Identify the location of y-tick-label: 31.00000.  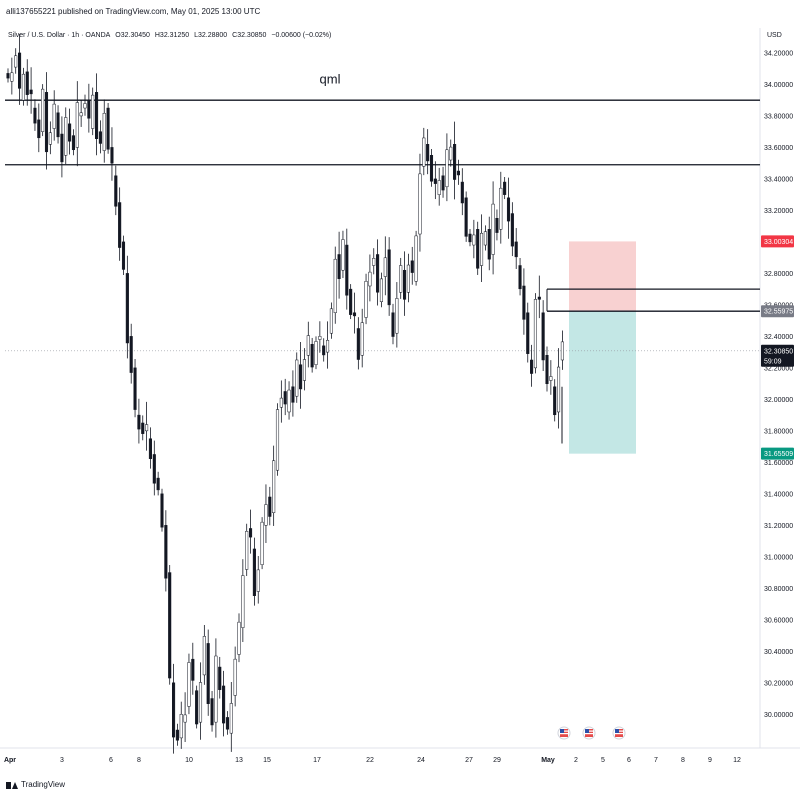
(778, 557).